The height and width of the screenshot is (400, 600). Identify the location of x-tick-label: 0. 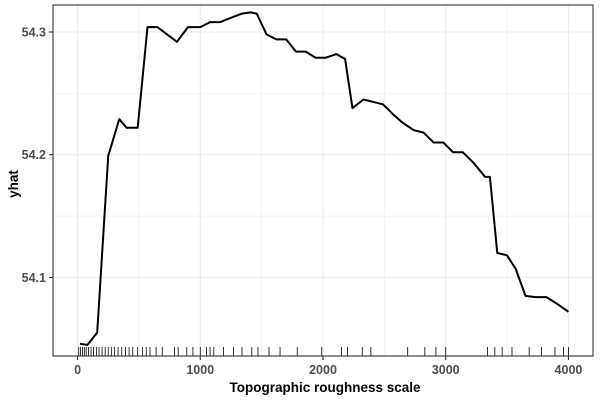
(77, 370).